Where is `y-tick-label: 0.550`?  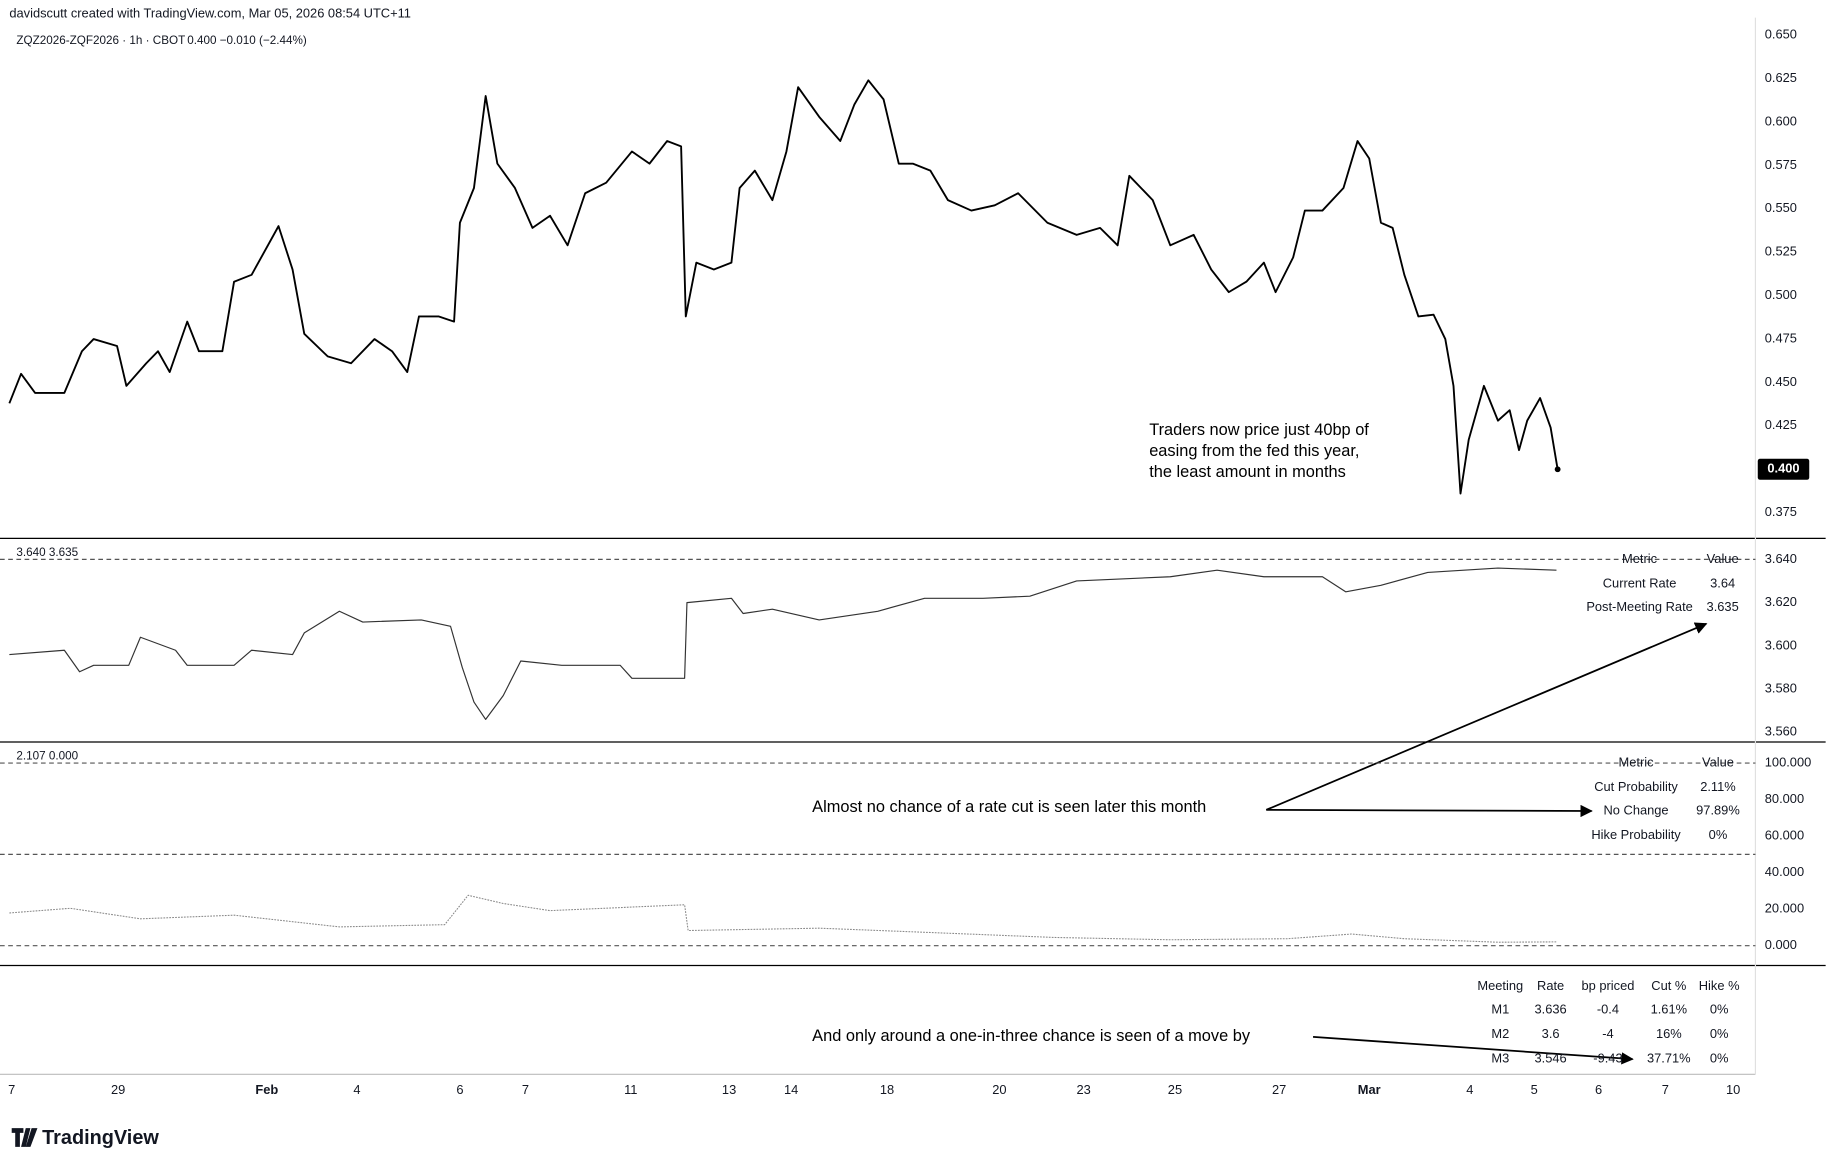 y-tick-label: 0.550 is located at coordinates (1781, 207).